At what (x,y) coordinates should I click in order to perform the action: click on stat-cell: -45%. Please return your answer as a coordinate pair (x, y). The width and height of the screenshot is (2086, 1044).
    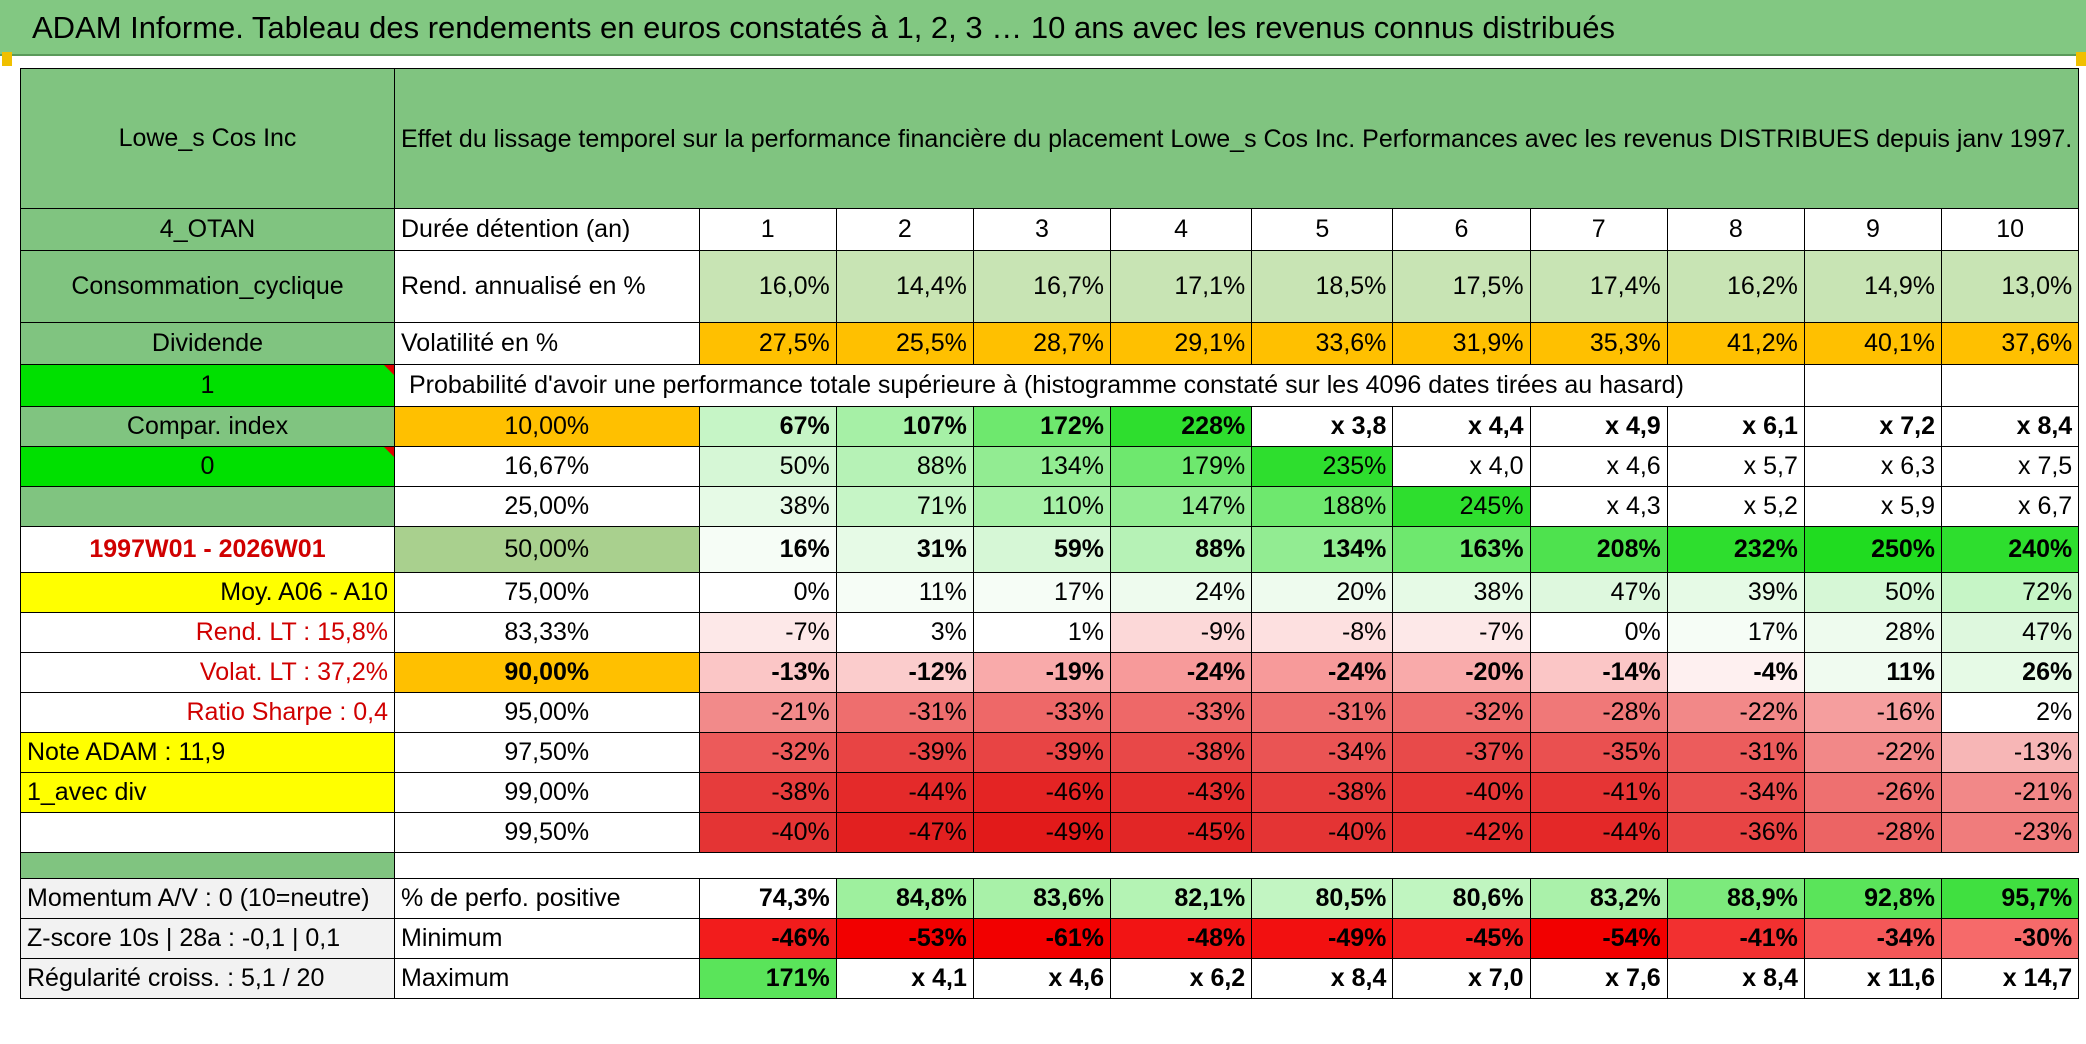
    Looking at the image, I should click on (1461, 938).